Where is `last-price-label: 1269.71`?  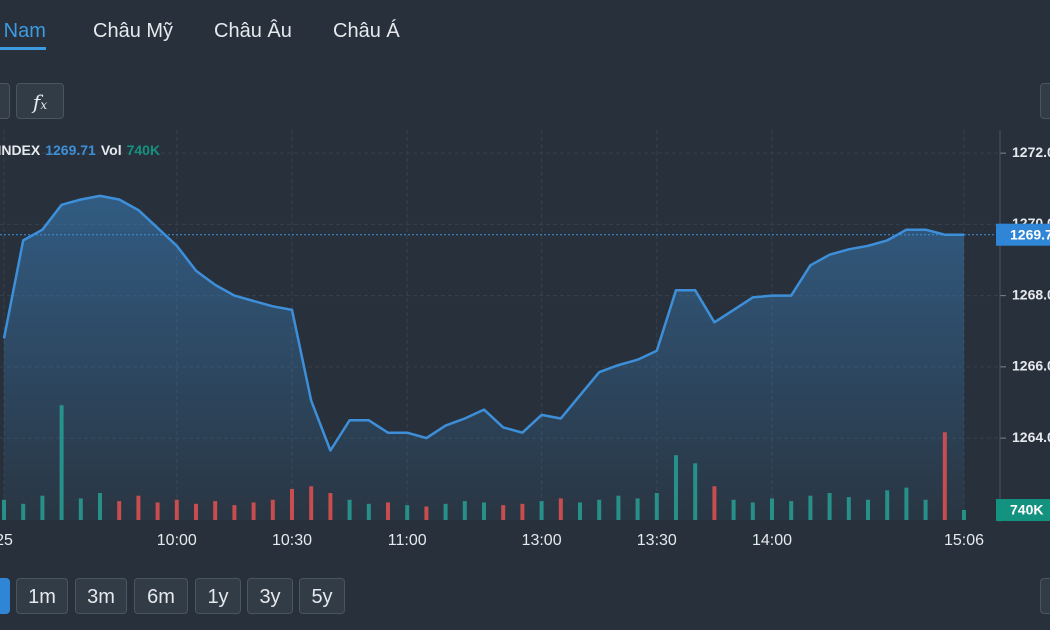 last-price-label: 1269.71 is located at coordinates (1030, 234).